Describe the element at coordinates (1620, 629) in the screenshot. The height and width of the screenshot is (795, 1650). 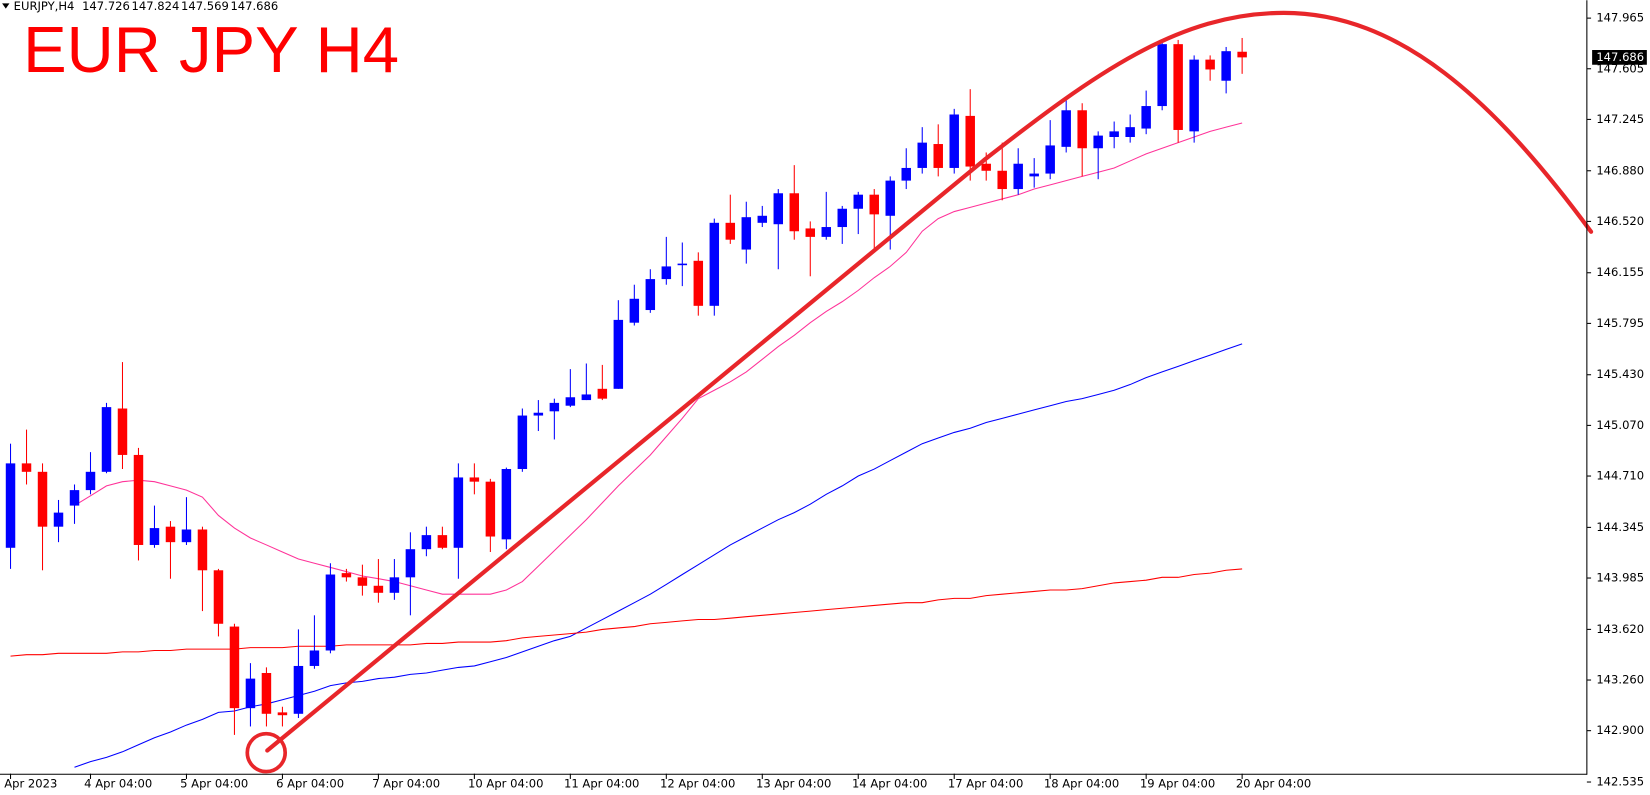
I see `y-tick-label: 143.620` at that location.